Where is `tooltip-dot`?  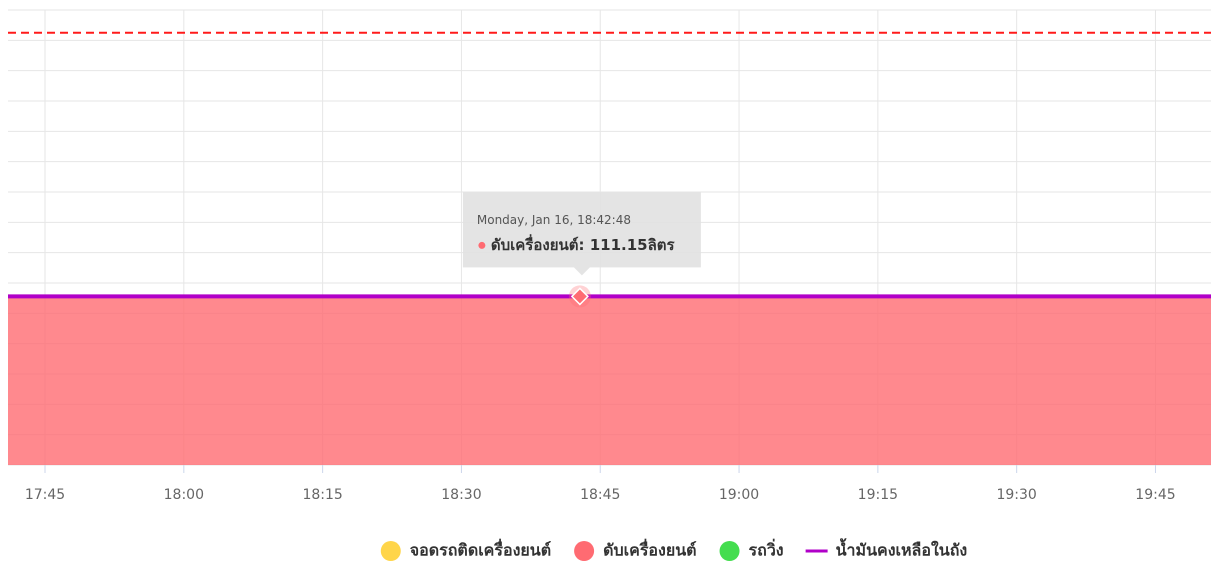
tooltip-dot is located at coordinates (482, 245).